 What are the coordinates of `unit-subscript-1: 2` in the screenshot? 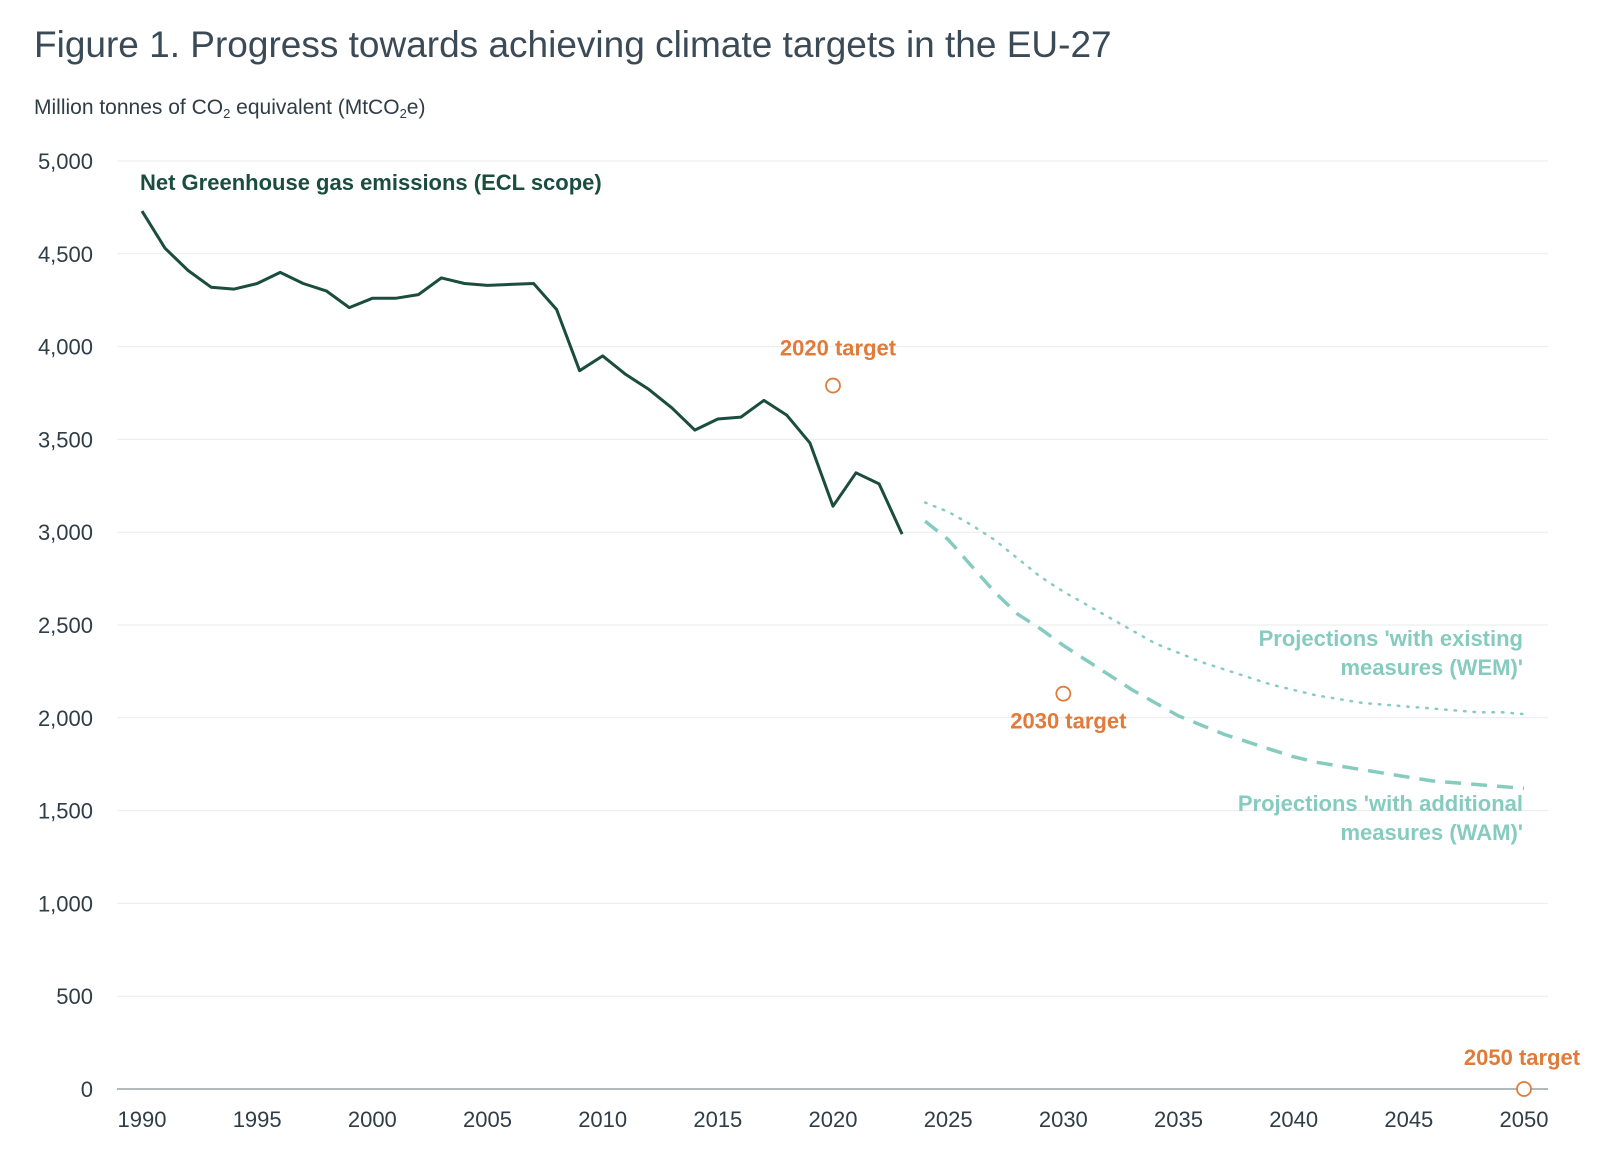 It's located at (227, 113).